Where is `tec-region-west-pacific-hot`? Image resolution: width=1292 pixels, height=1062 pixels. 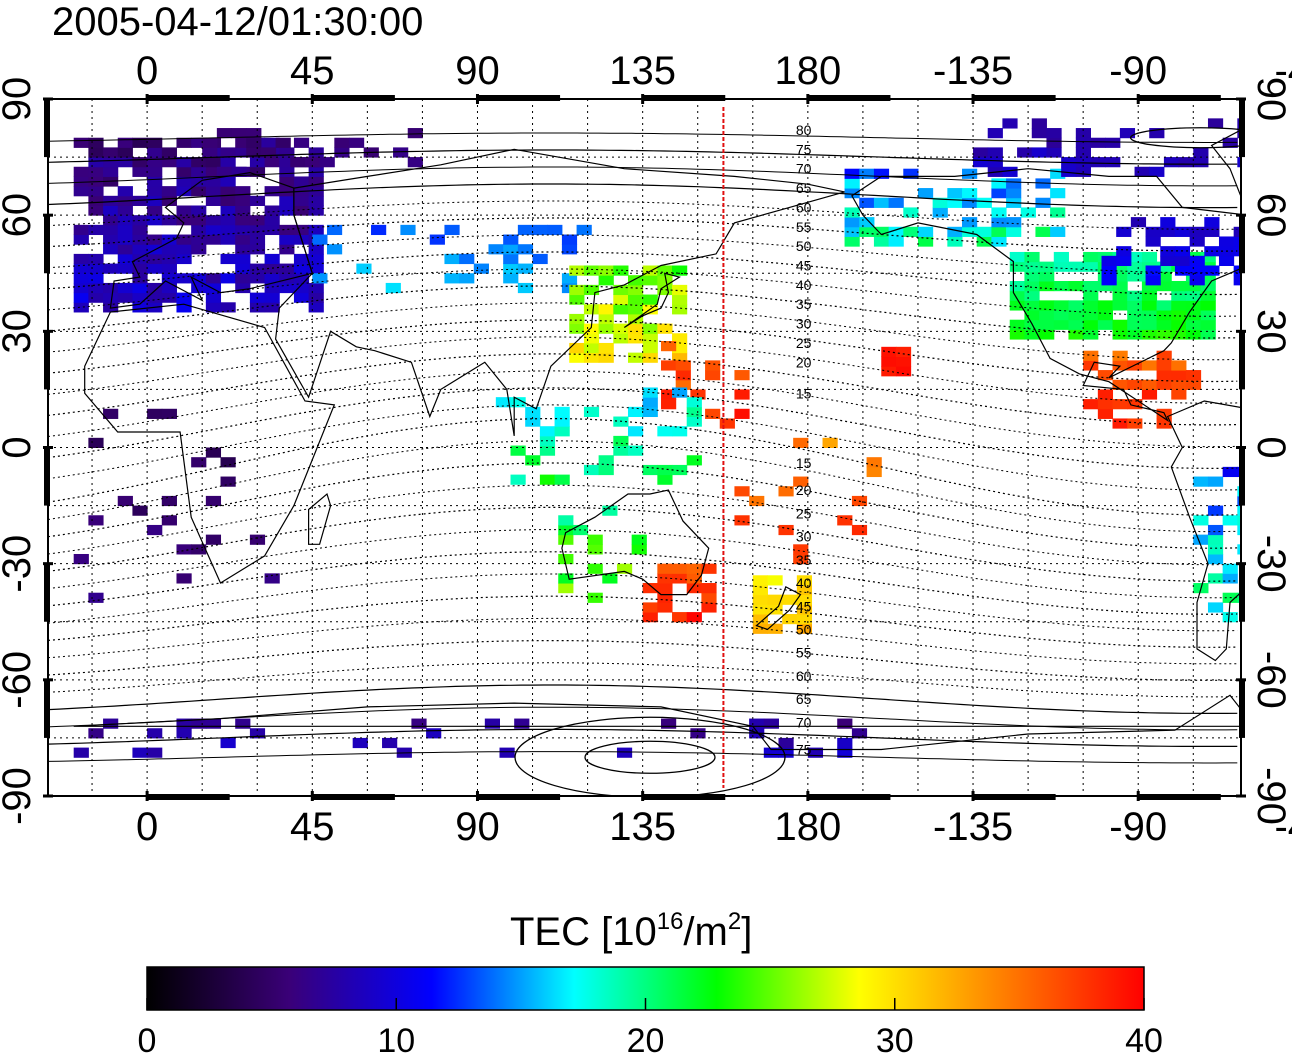
tec-region-west-pacific-hot is located at coordinates (705, 385).